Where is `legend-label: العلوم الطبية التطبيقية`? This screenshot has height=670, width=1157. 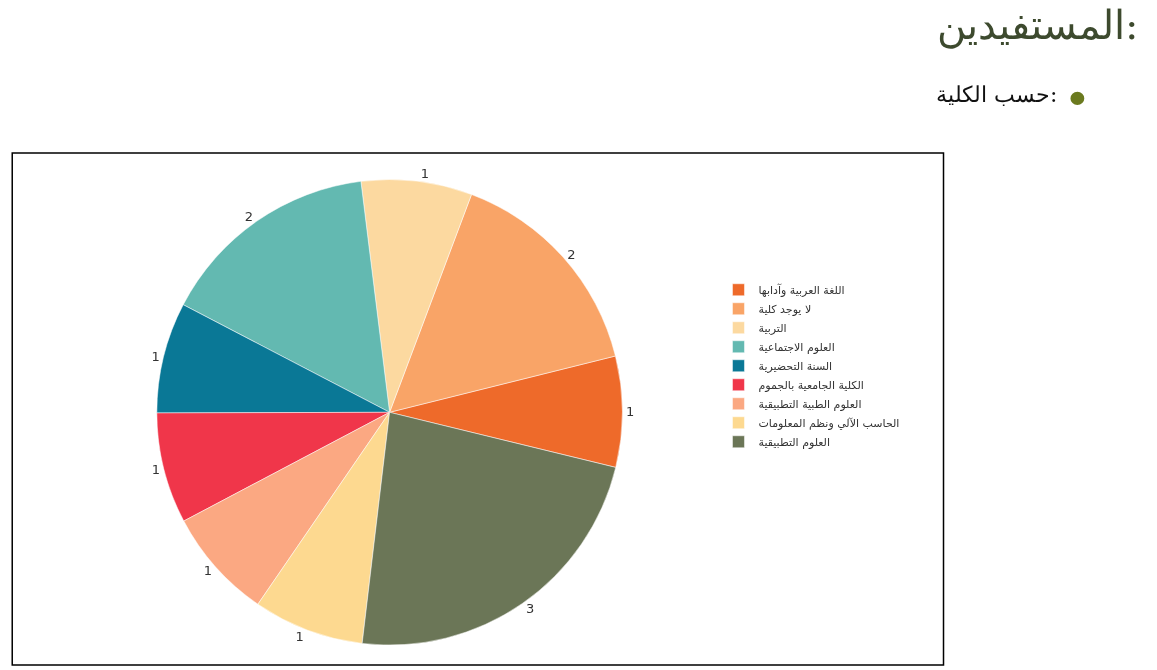
legend-label: العلوم الطبية التطبيقية is located at coordinates (810, 405).